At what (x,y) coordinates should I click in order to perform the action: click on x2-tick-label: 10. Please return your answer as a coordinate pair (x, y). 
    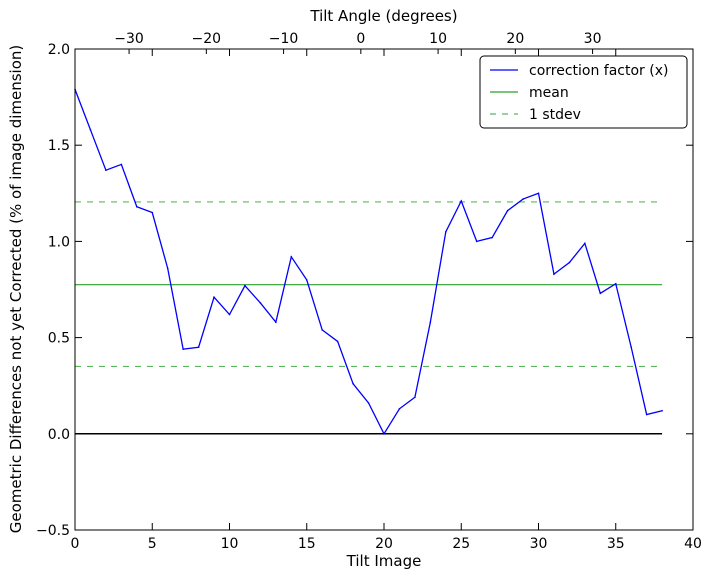
    Looking at the image, I should click on (438, 39).